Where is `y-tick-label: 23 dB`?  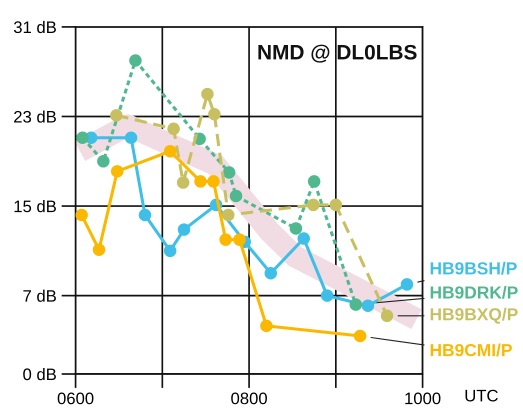 y-tick-label: 23 dB is located at coordinates (35, 116).